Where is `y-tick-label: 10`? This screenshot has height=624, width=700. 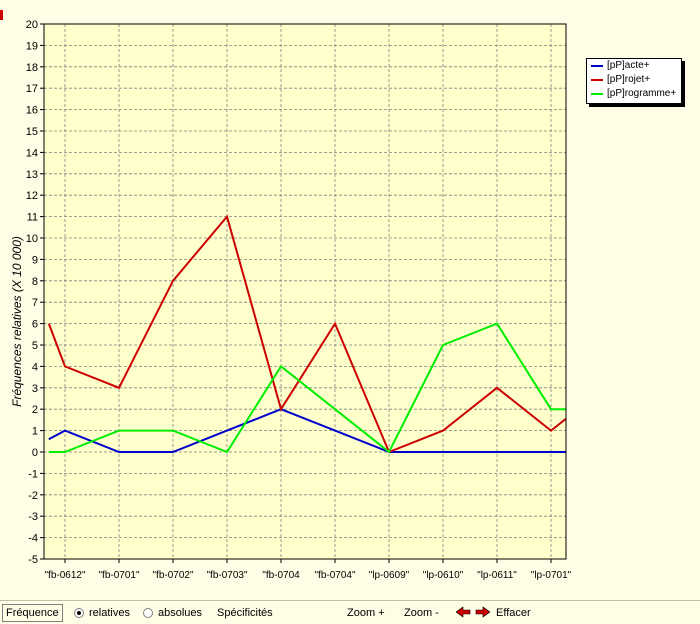
y-tick-label: 10 is located at coordinates (32, 239).